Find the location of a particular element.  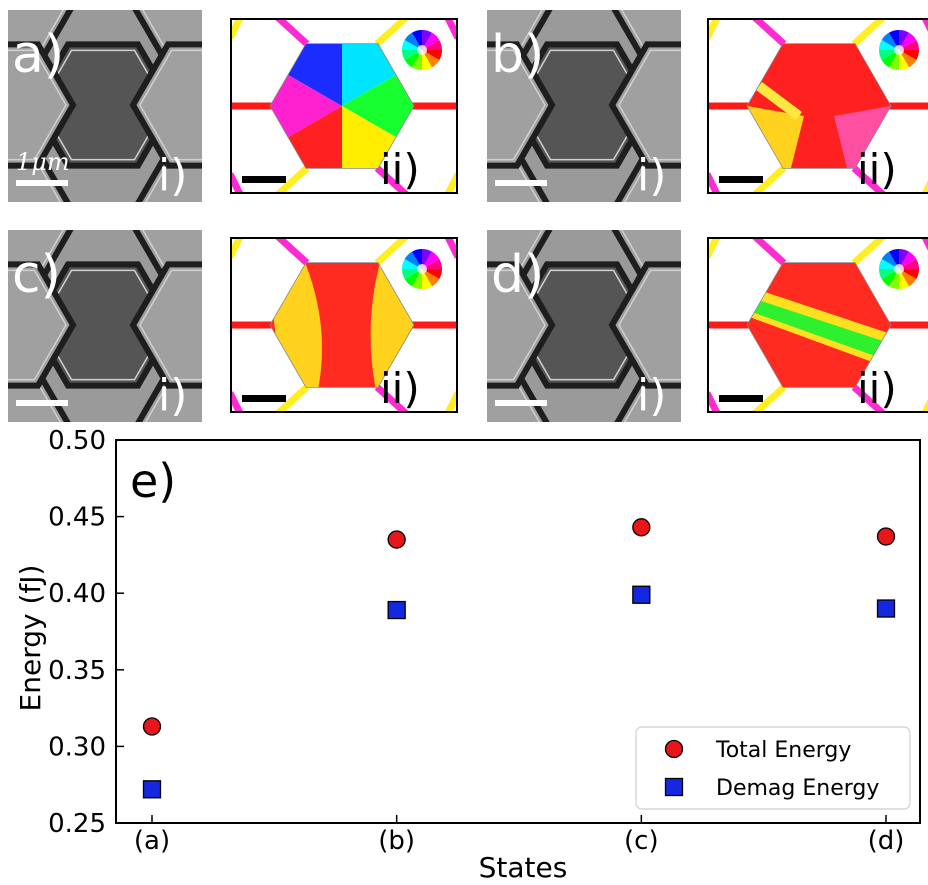

y-tick-label: 0.50 is located at coordinates (77, 441).